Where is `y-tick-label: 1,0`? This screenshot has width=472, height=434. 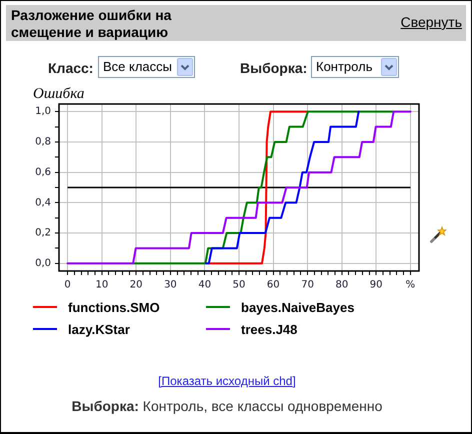
y-tick-label: 1,0 is located at coordinates (43, 112).